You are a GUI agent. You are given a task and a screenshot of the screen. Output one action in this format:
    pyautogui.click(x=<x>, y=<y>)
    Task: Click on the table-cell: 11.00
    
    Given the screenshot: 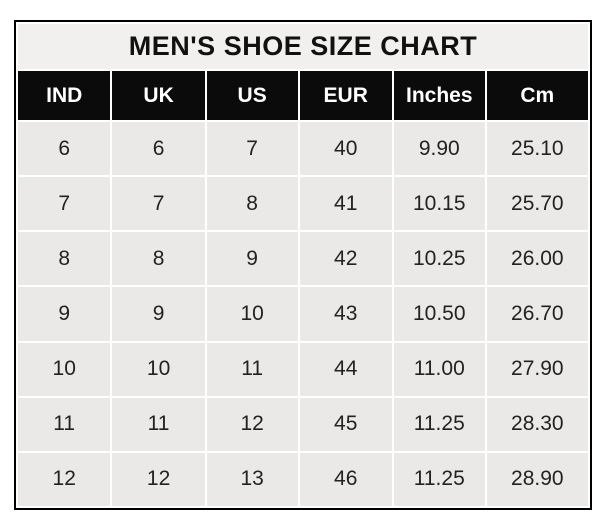 What is the action you would take?
    pyautogui.click(x=439, y=369)
    